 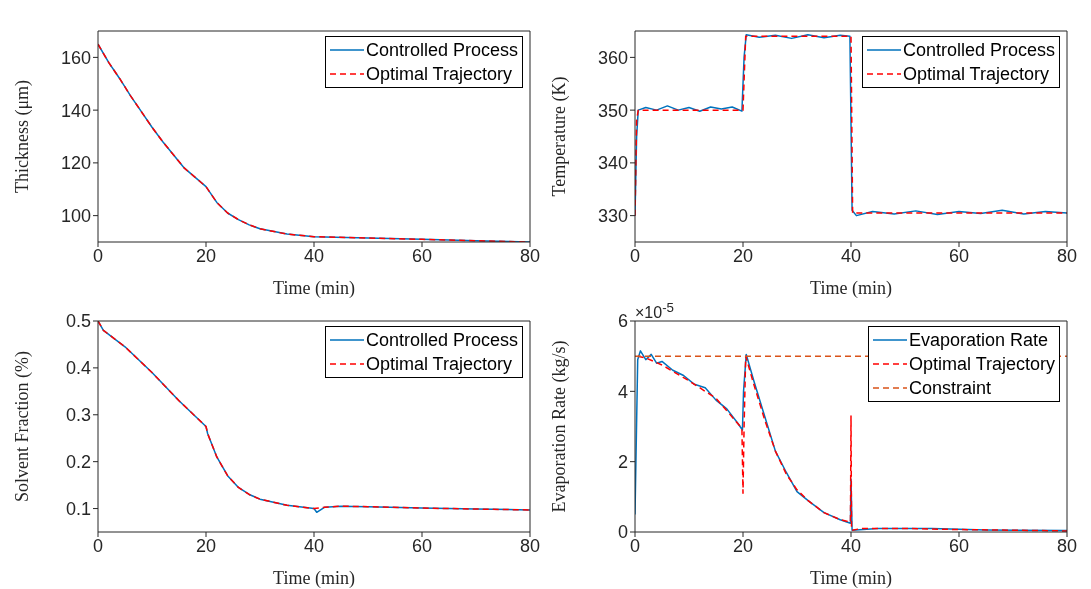 I want to click on y-tick-label: 0.2, so click(x=78, y=462).